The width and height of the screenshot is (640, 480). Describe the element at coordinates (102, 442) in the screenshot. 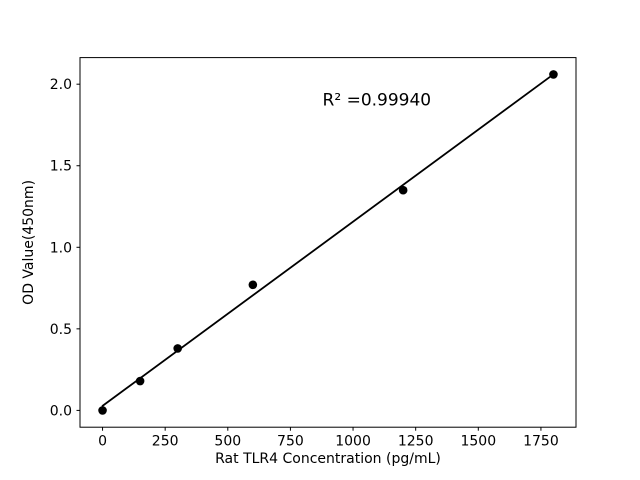

I see `x-tick-label: 0` at that location.